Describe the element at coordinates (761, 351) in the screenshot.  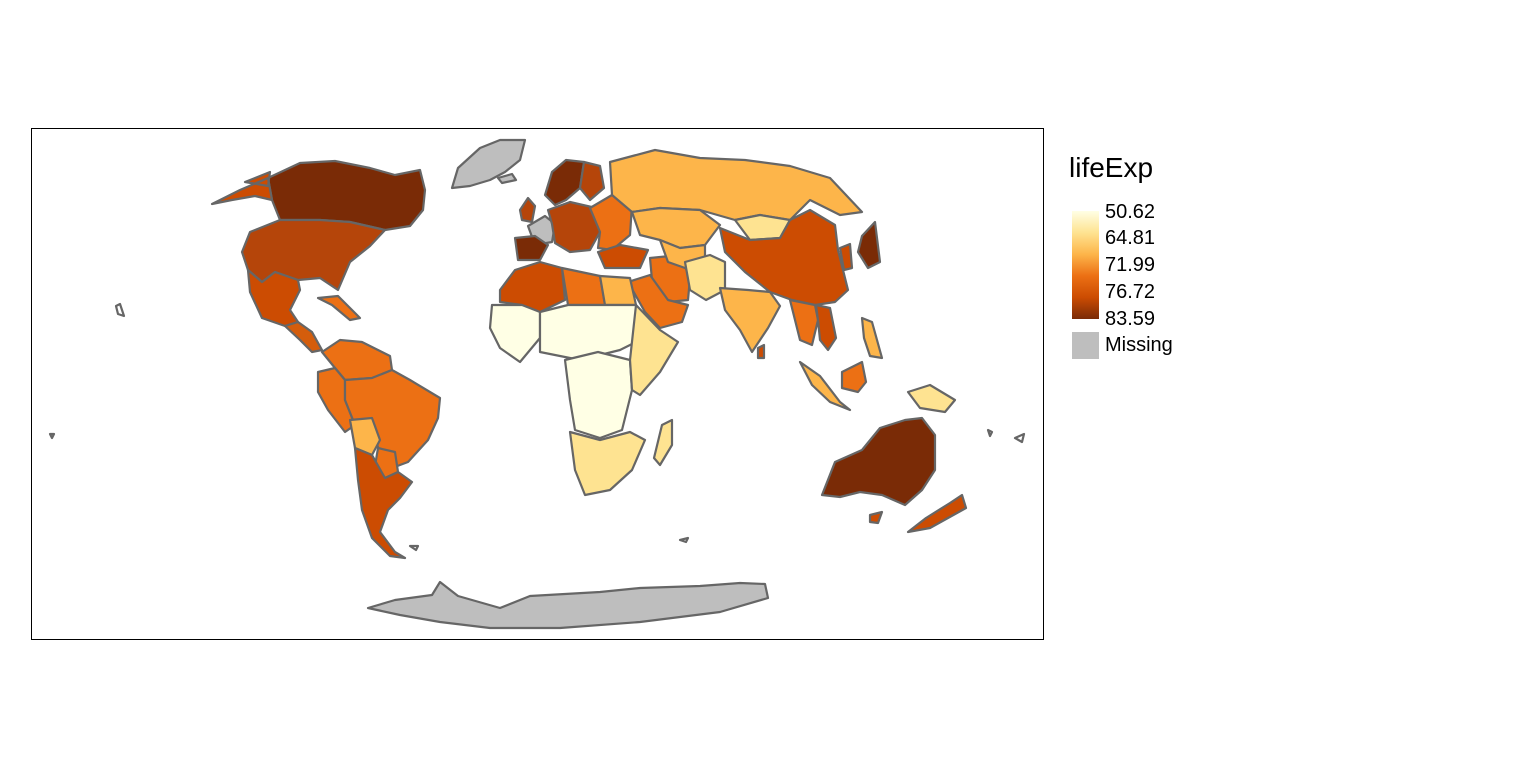
I see `country-sri-lanka` at that location.